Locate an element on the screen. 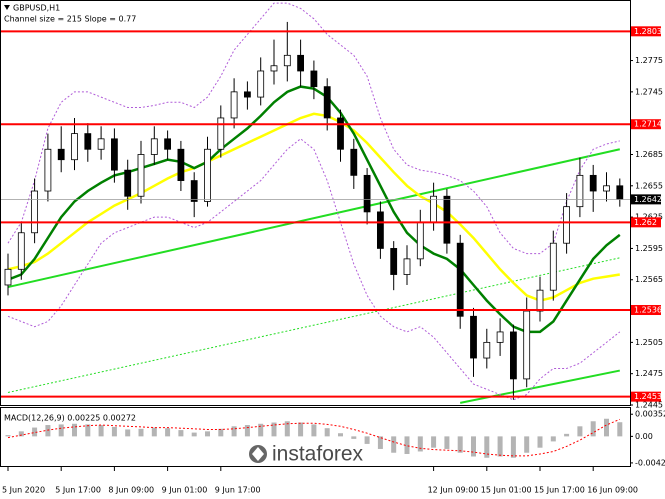  macd-frame is located at coordinates (315, 437).